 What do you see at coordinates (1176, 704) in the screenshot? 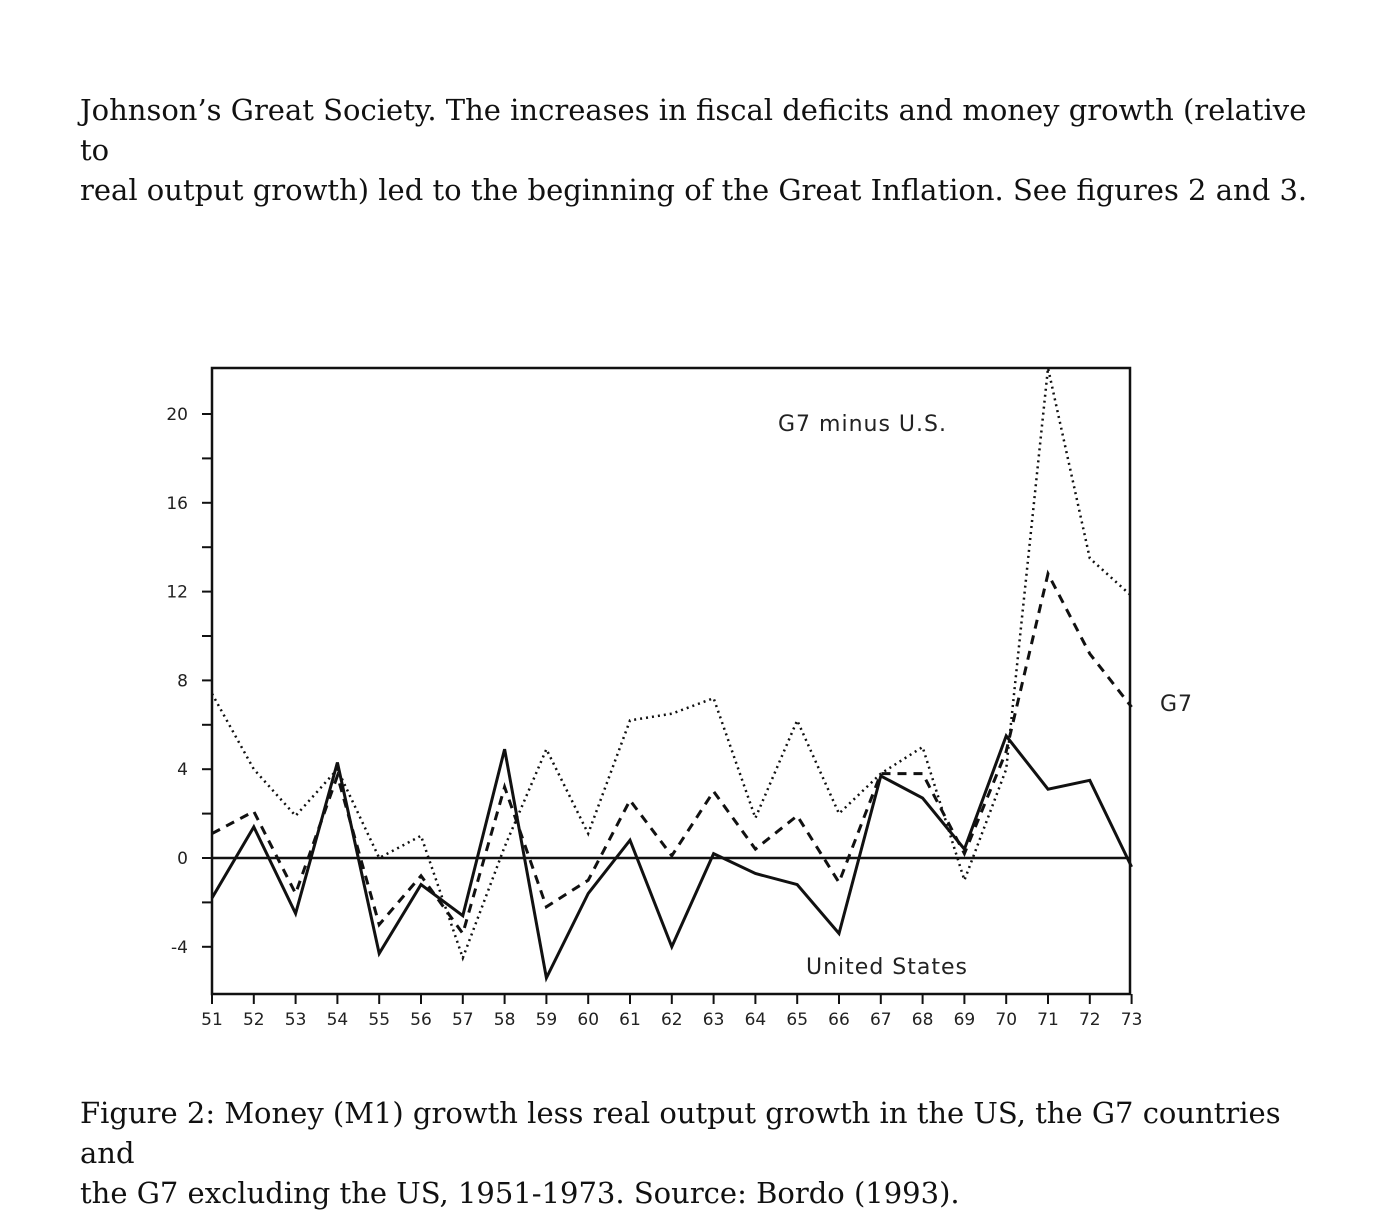
I see `series-label-g7: G7` at bounding box center [1176, 704].